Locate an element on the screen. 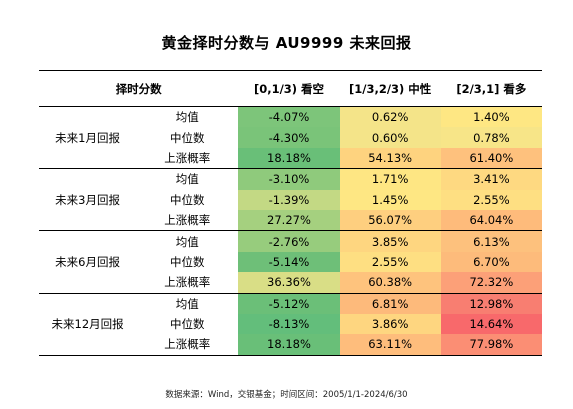  header-bullish: [2/3,1] 看多 is located at coordinates (491, 88).